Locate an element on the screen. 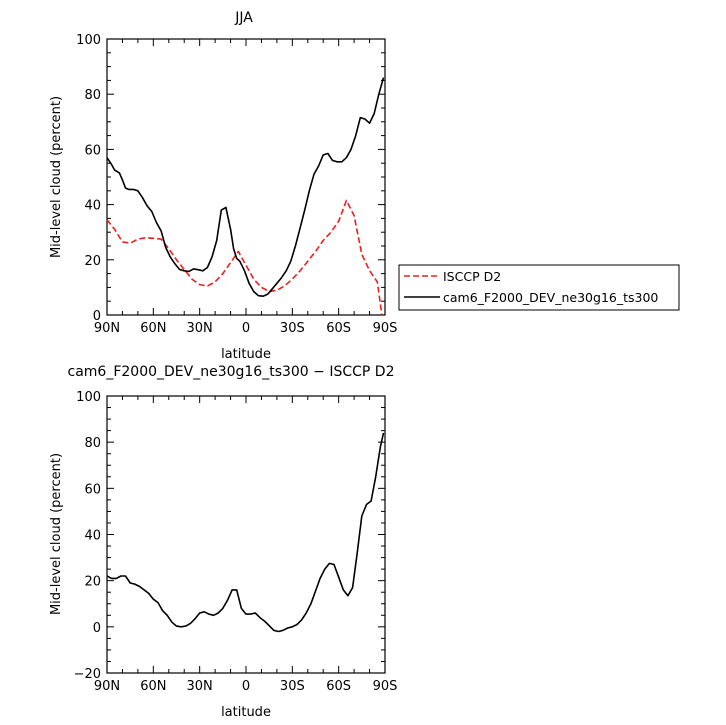  legend-box is located at coordinates (539, 287).